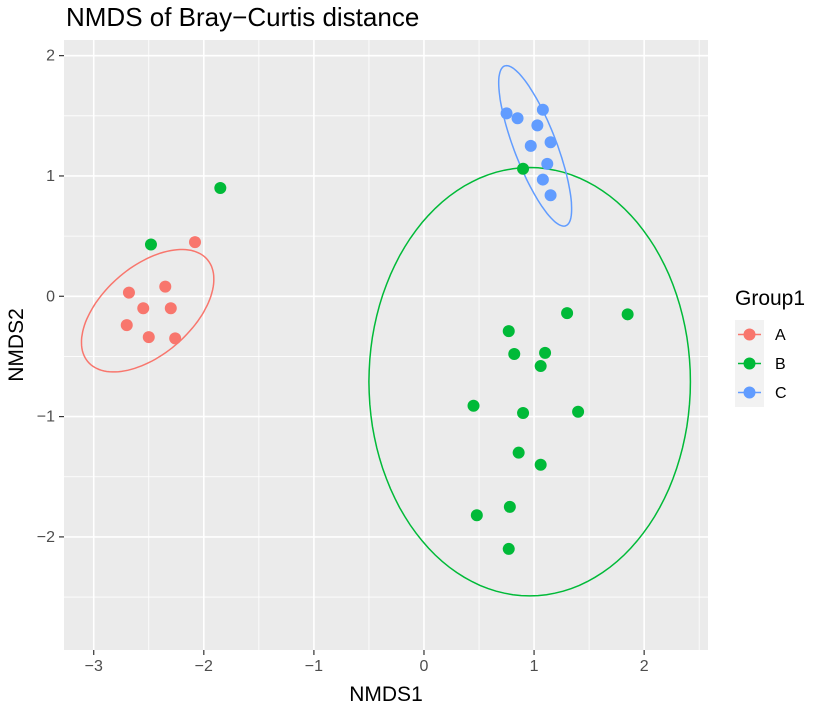 The height and width of the screenshot is (711, 825). What do you see at coordinates (367, 662) in the screenshot?
I see `x-axis-ticks: −3 −2 −1 0 1 2` at bounding box center [367, 662].